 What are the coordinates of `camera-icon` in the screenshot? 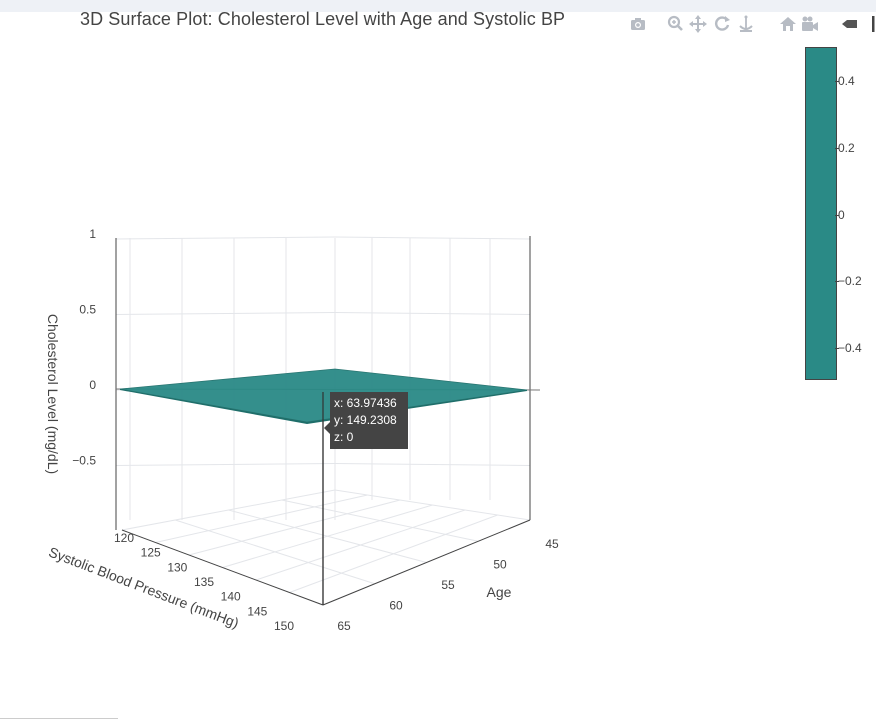 It's located at (638, 24).